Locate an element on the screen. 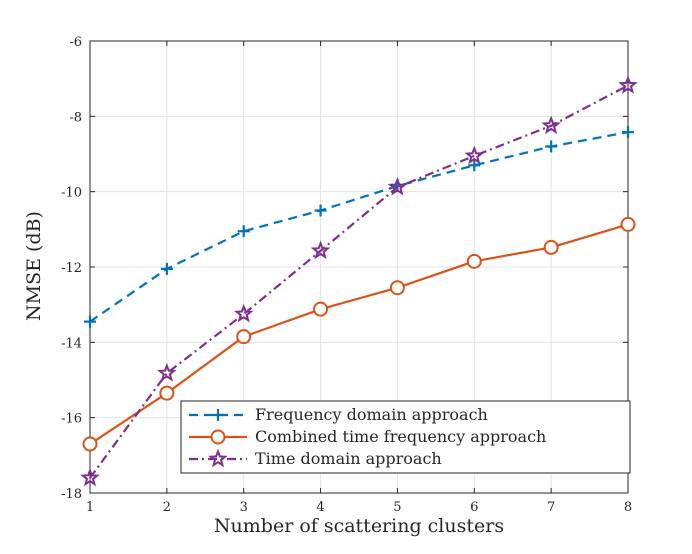  y-tick-label--14: -14 is located at coordinates (71, 343).